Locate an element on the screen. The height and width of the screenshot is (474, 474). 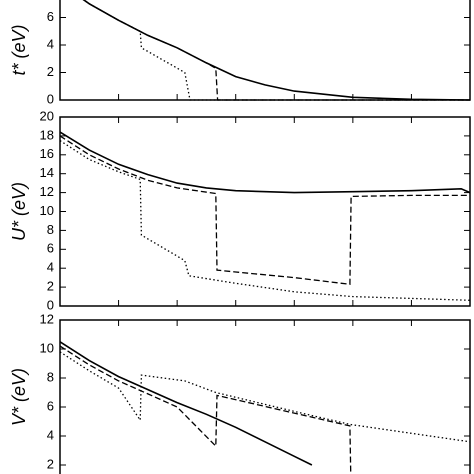
y-axis-label: U* (eV) is located at coordinates (19, 211).